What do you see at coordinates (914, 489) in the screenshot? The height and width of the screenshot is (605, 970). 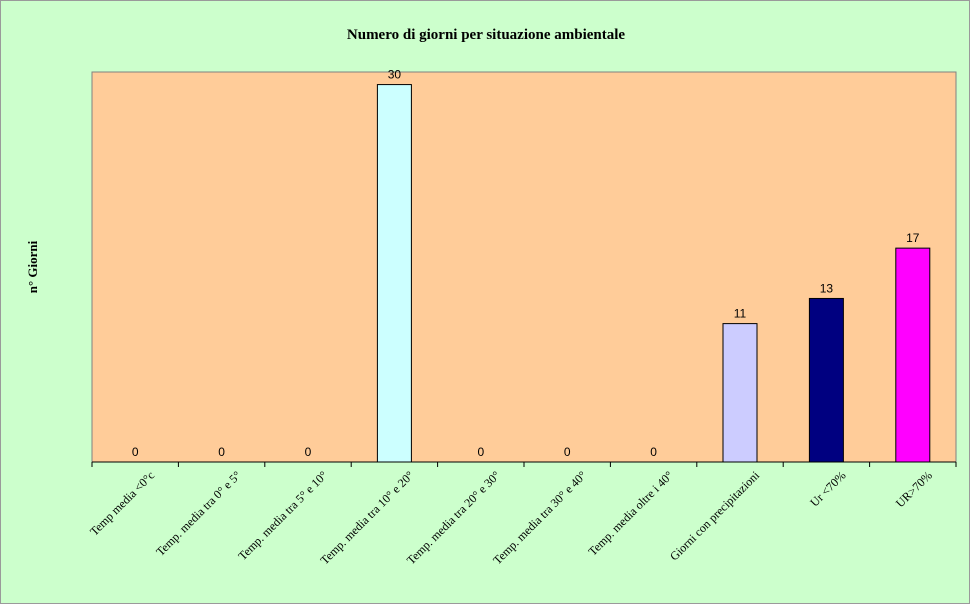 I see `x-tick-label: UR>70%` at bounding box center [914, 489].